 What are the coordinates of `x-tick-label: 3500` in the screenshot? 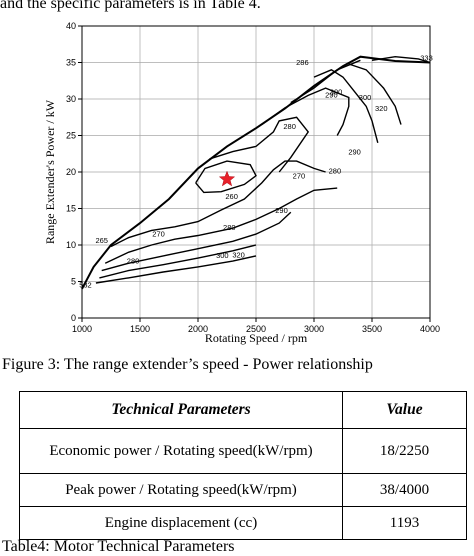 It's located at (372, 329).